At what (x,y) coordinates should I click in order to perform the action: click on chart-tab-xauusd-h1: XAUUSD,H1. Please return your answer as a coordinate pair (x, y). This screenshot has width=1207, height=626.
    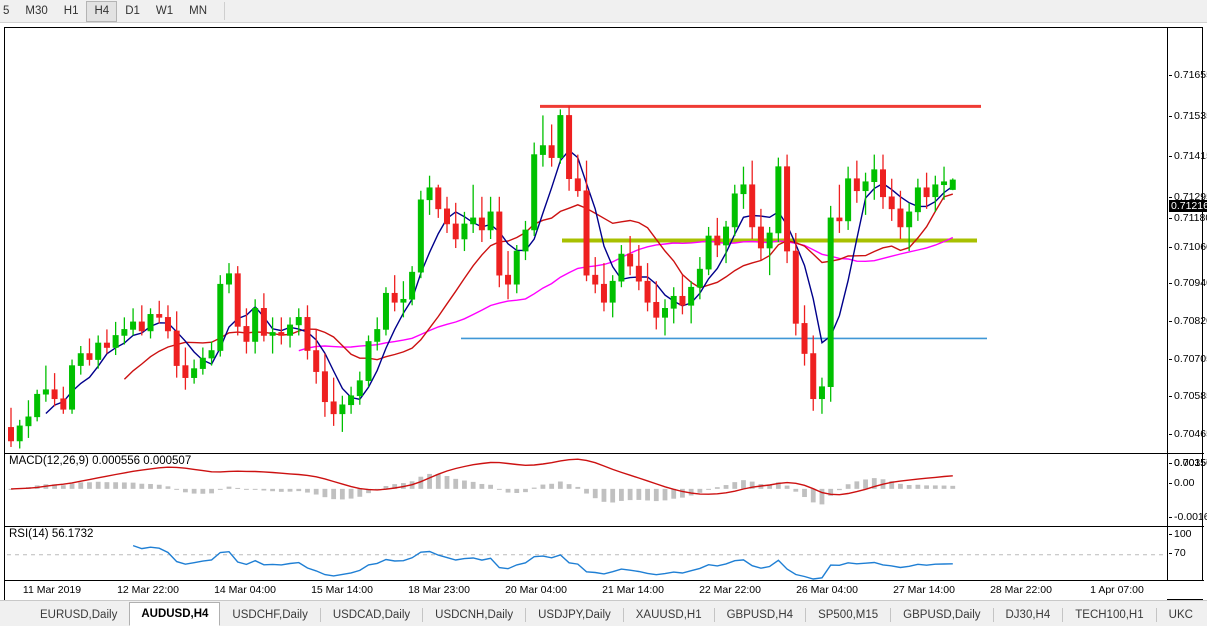
    Looking at the image, I should click on (668, 615).